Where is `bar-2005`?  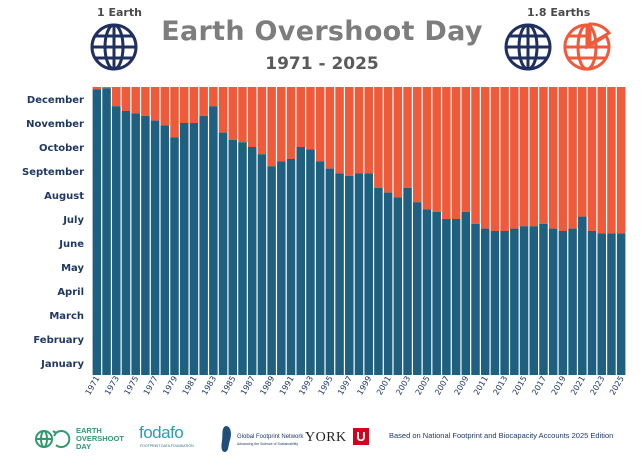 bar-2005 is located at coordinates (427, 292).